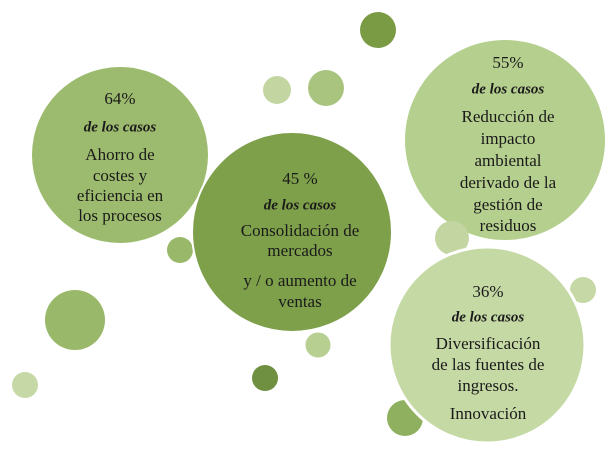 The width and height of the screenshot is (612, 451). What do you see at coordinates (299, 178) in the screenshot?
I see `percent: 45 %` at bounding box center [299, 178].